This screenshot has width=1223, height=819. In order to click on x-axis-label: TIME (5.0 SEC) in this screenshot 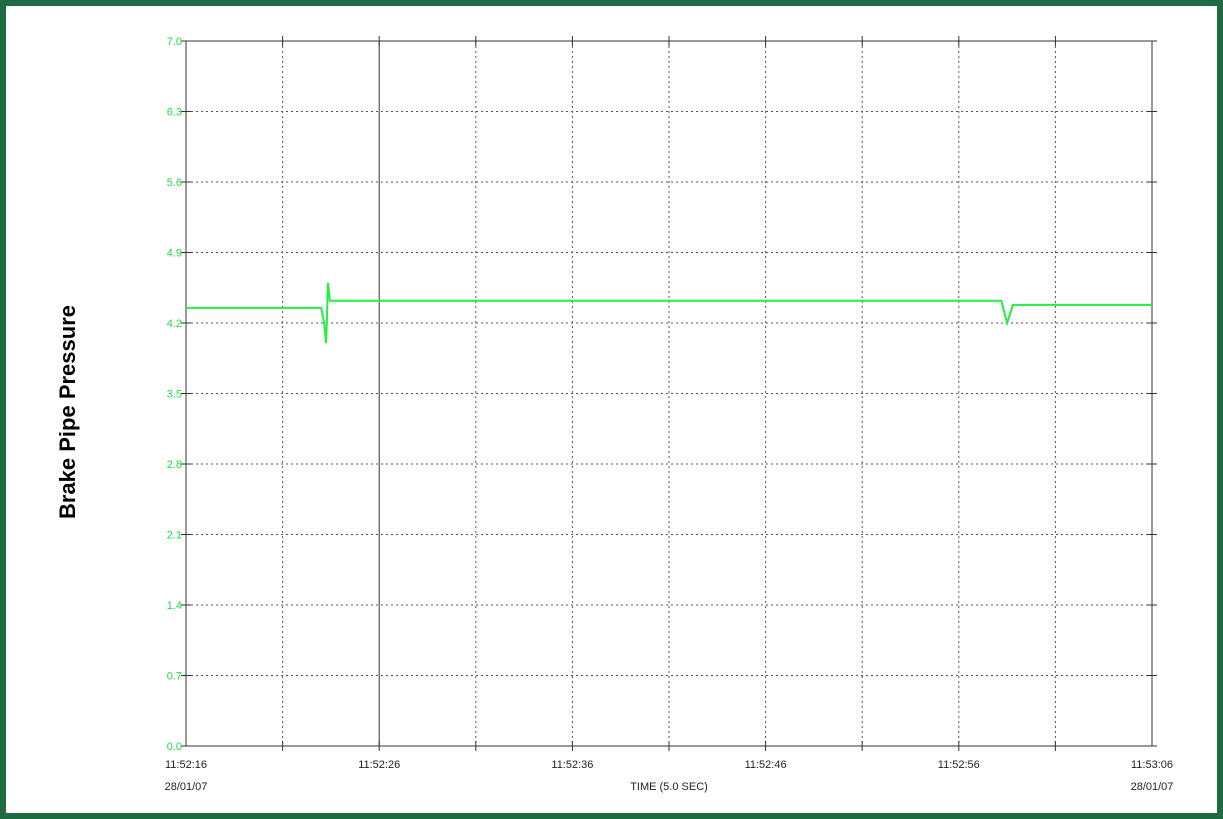, I will do `click(669, 787)`.